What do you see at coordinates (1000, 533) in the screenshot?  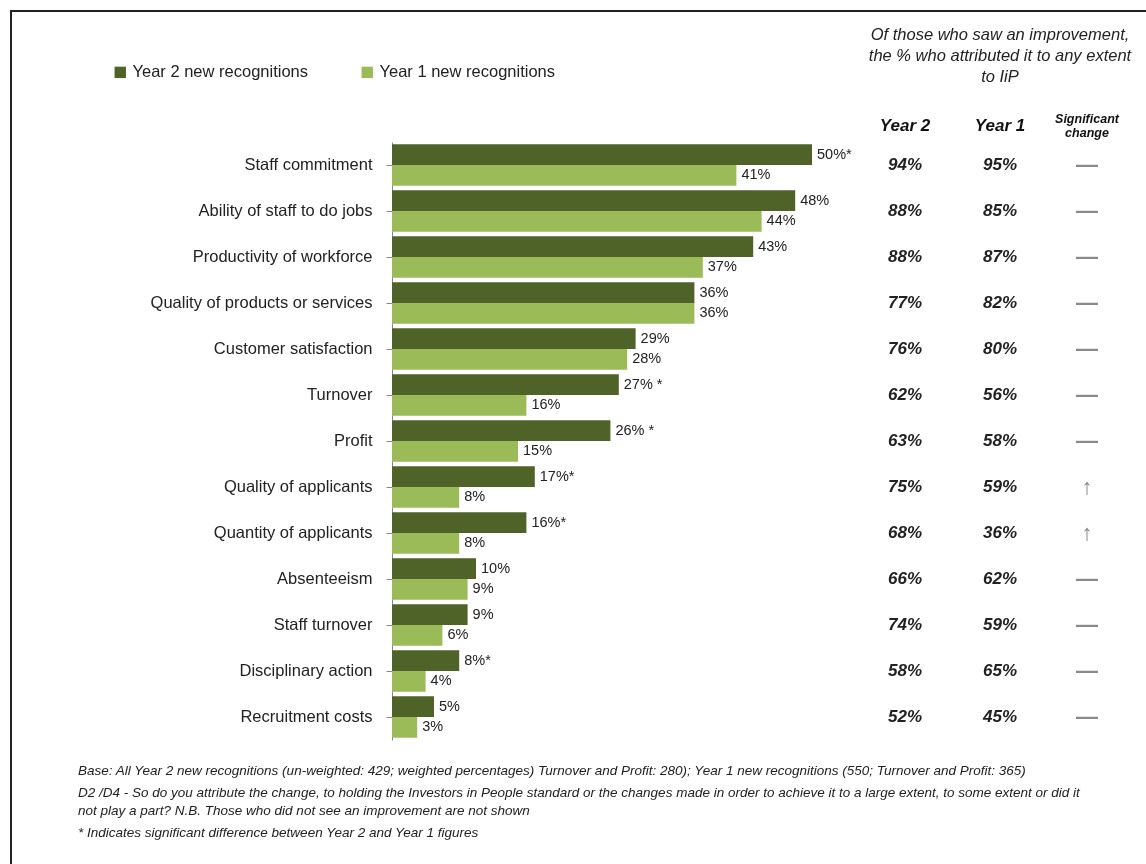 I see `text: 36%` at bounding box center [1000, 533].